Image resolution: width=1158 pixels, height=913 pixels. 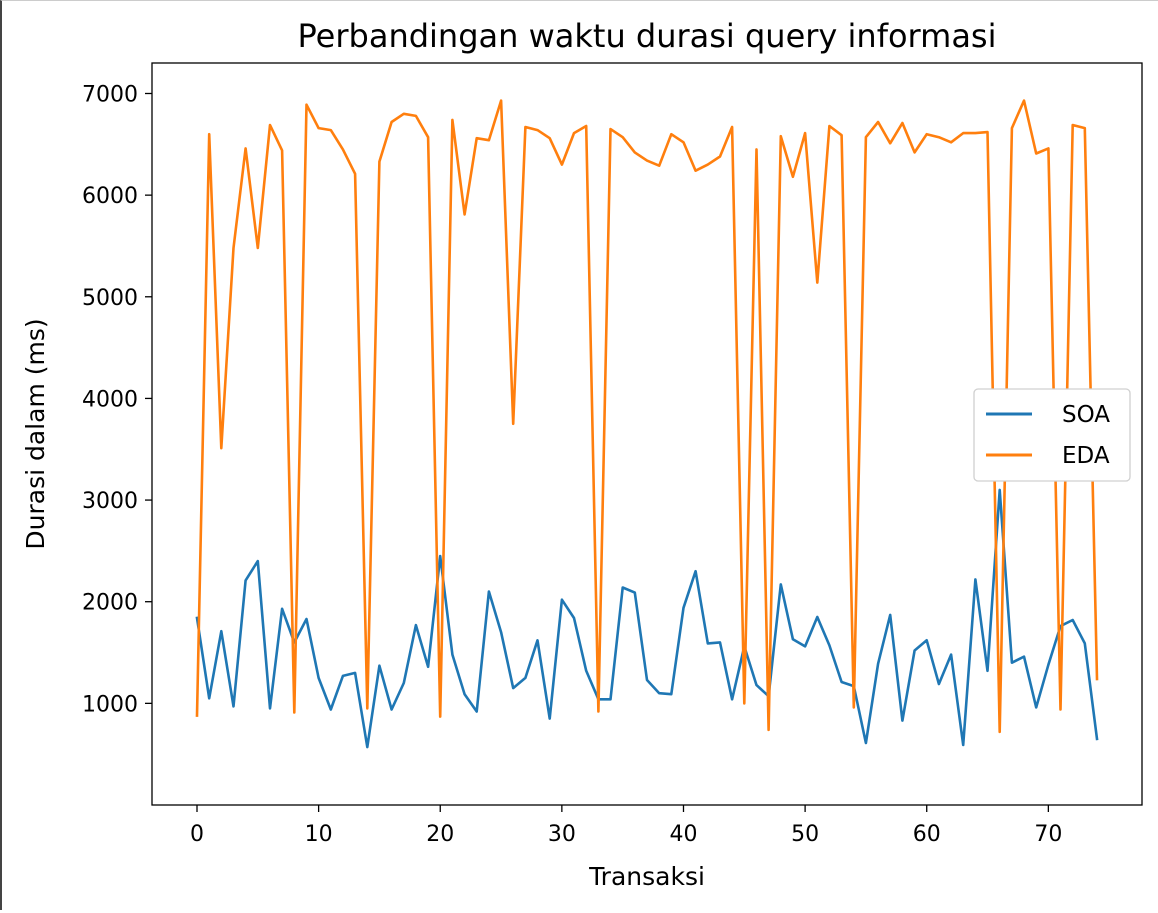 What do you see at coordinates (110, 399) in the screenshot?
I see `y-tick-label: 4000` at bounding box center [110, 399].